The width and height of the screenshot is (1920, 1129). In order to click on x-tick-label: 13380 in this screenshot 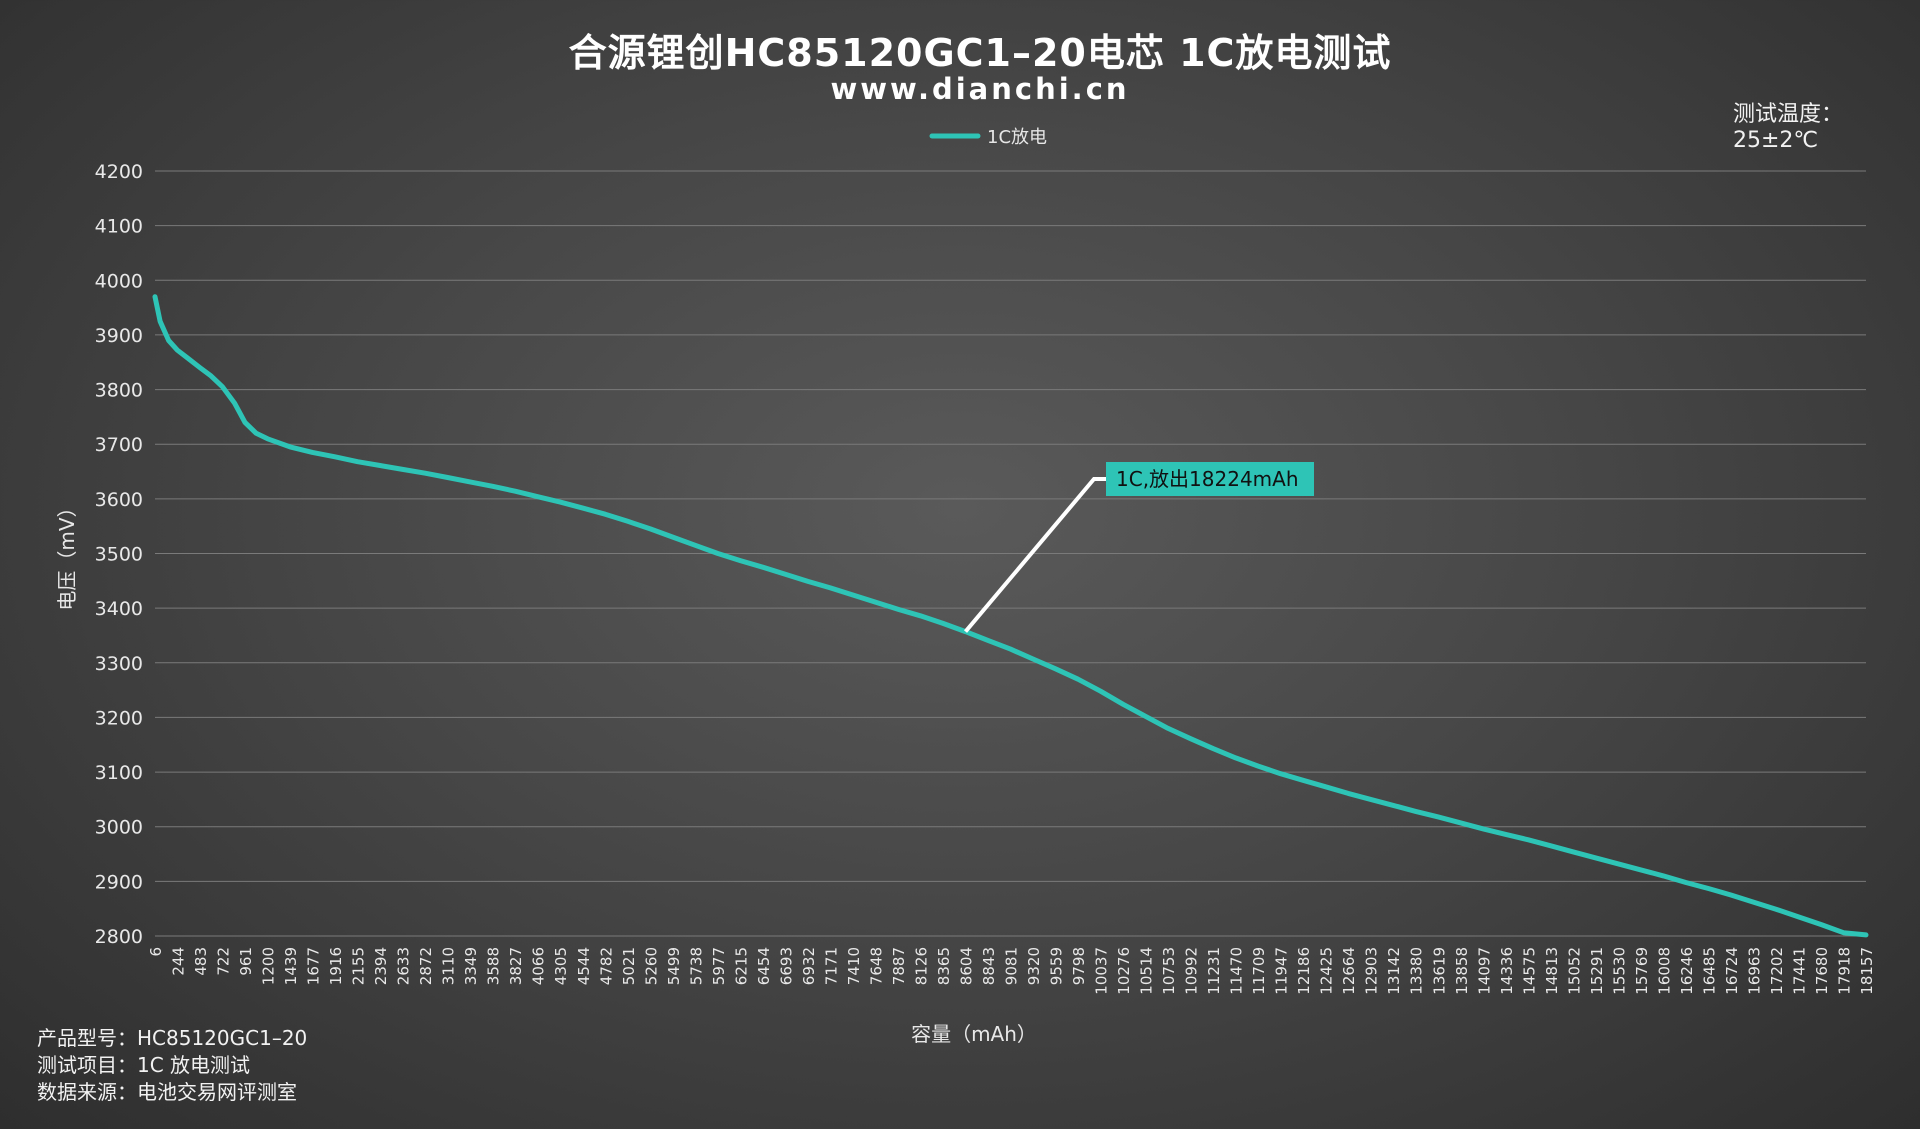, I will do `click(1417, 971)`.